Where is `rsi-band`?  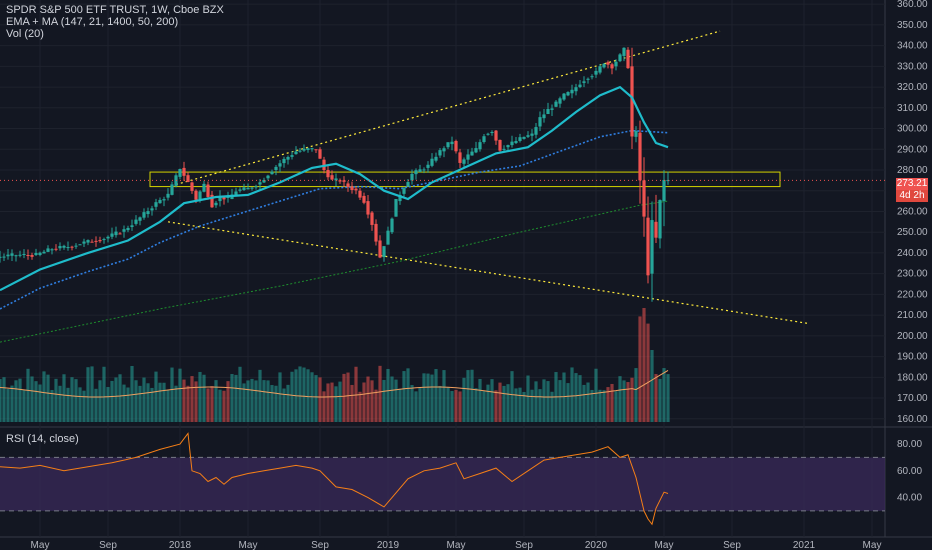
rsi-band is located at coordinates (442, 484).